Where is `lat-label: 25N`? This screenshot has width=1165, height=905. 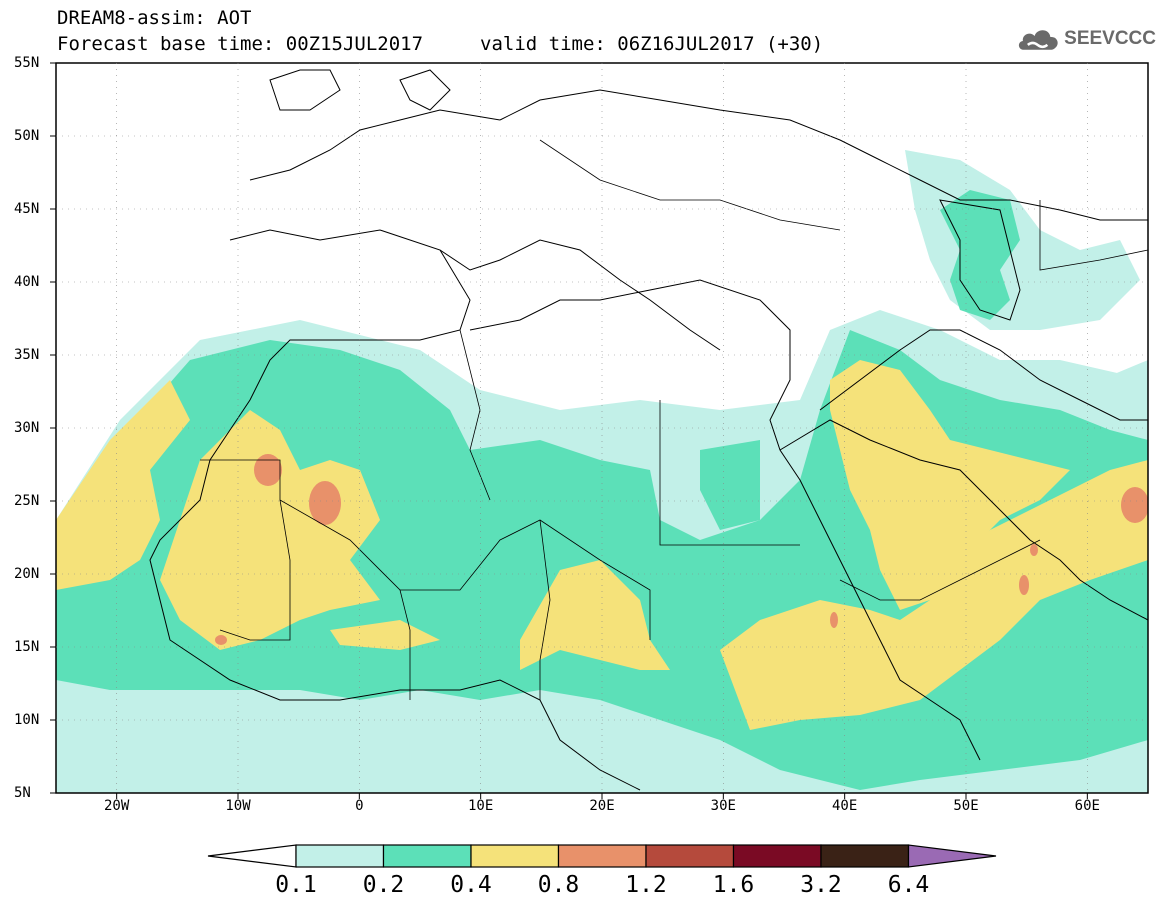 lat-label: 25N is located at coordinates (27, 501).